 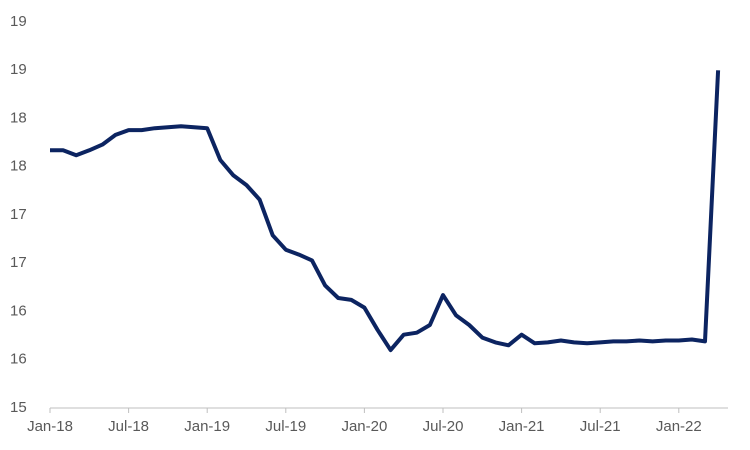 What do you see at coordinates (285, 426) in the screenshot?
I see `x-tick-label: Jul-19` at bounding box center [285, 426].